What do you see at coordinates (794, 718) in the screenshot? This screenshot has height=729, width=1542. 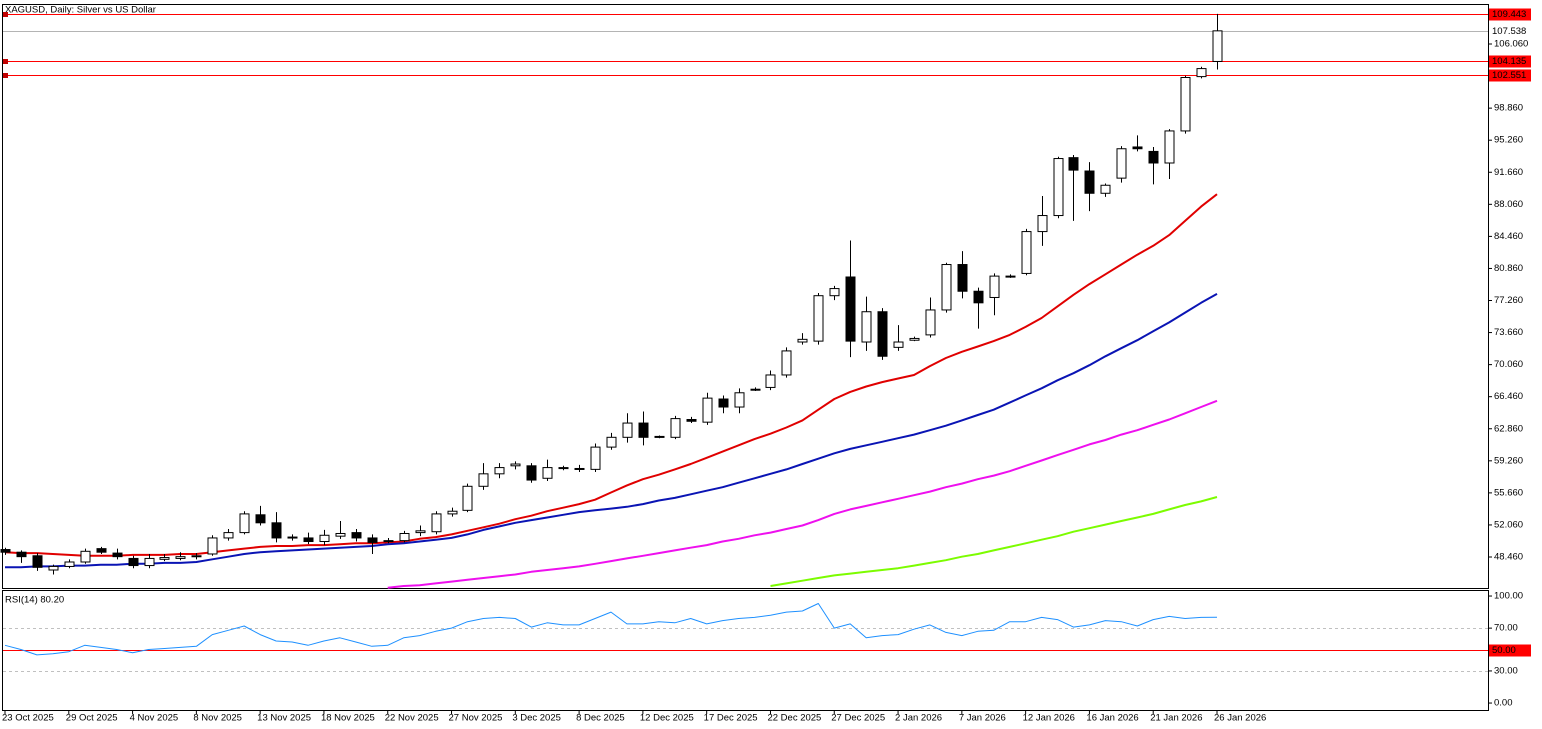 I see `x-tick-label: 22 Dec 2025` at bounding box center [794, 718].